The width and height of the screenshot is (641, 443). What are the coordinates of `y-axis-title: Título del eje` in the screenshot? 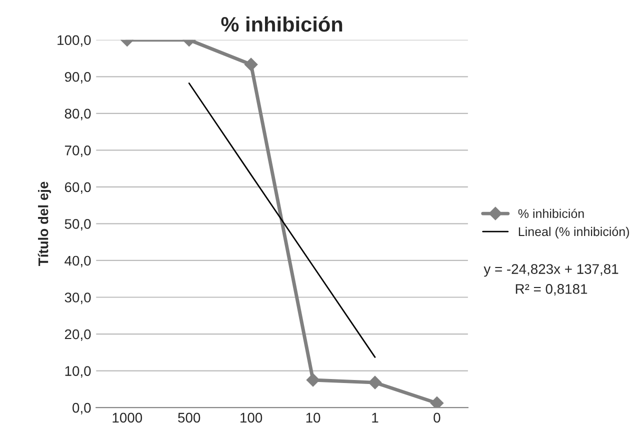 It's located at (44, 224).